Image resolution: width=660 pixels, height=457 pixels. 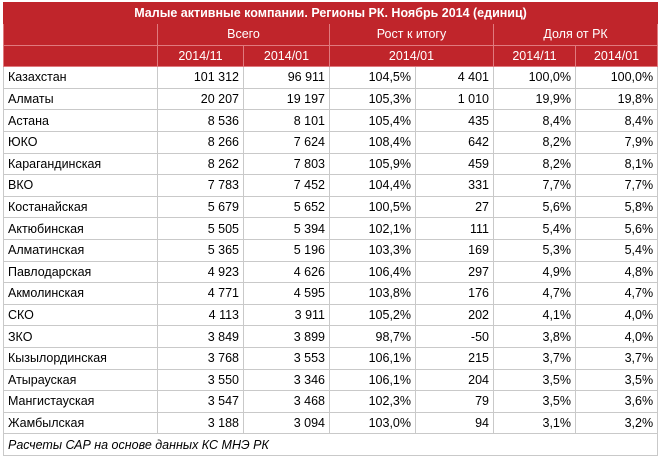 I want to click on growth-difference: 297, so click(x=454, y=272).